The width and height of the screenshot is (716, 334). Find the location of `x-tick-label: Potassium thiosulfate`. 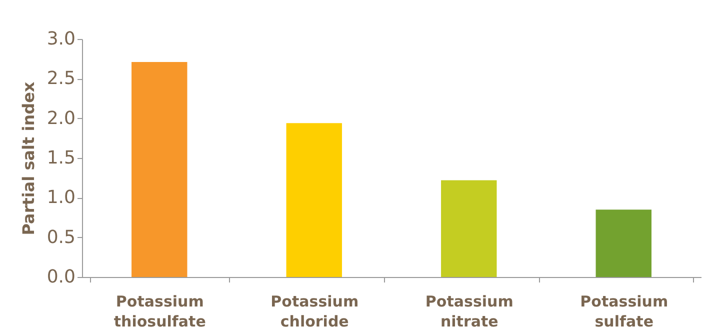

x-tick-label: Potassium thiosulfate is located at coordinates (160, 311).